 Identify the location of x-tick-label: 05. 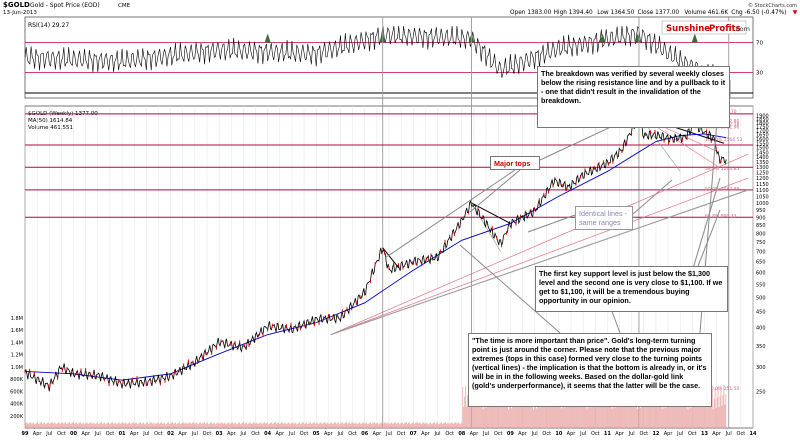
(316, 434).